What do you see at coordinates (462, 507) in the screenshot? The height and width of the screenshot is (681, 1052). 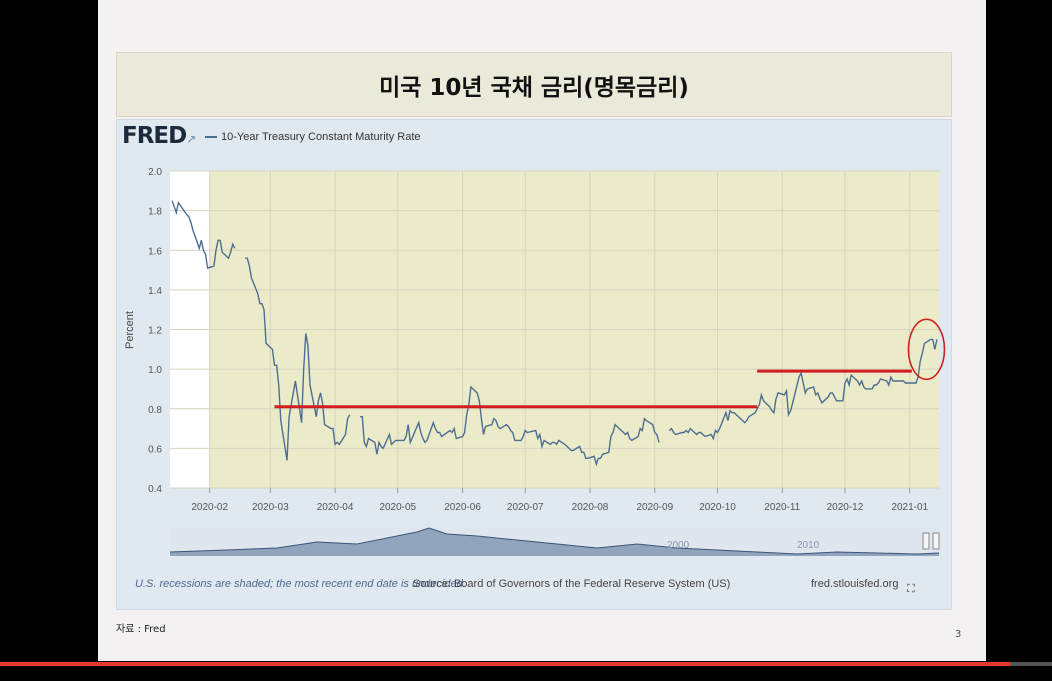 I see `x-tick-label: 2020-06` at bounding box center [462, 507].